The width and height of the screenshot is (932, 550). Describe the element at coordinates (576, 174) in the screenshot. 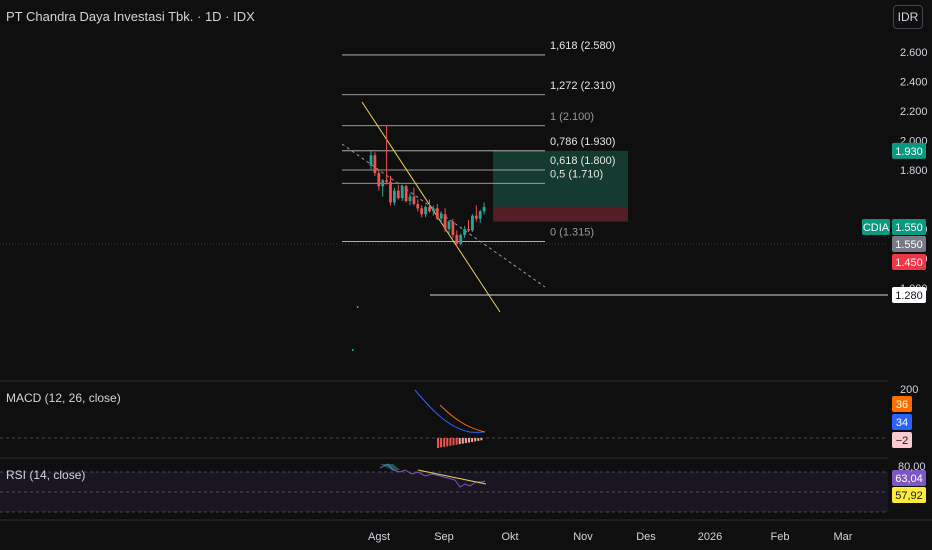

I see `fib-label: 0,5 (1.710)` at that location.